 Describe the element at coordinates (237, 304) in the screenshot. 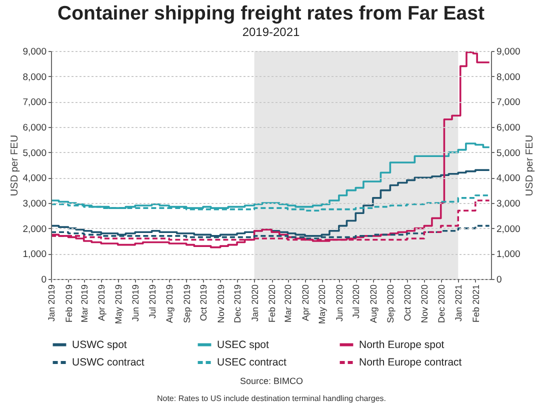

I see `x-tick-label: Dec 2019` at that location.